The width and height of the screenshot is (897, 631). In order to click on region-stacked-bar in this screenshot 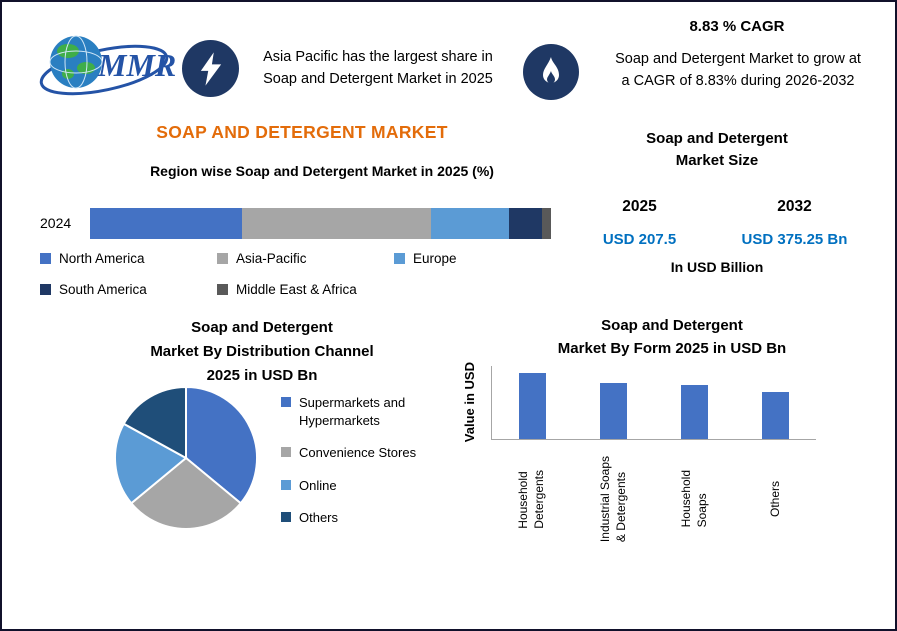, I will do `click(320, 223)`.